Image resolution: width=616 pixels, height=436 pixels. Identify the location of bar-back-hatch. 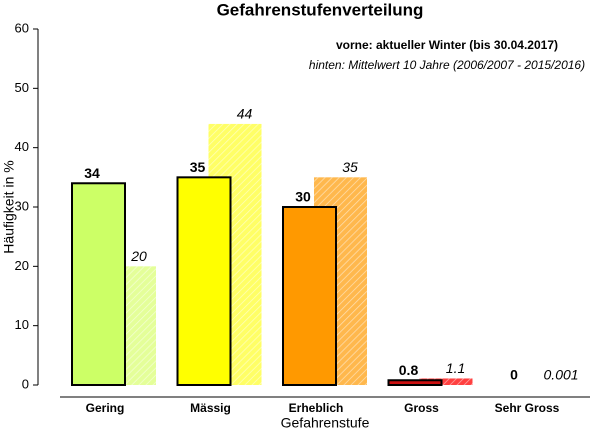
(446, 381).